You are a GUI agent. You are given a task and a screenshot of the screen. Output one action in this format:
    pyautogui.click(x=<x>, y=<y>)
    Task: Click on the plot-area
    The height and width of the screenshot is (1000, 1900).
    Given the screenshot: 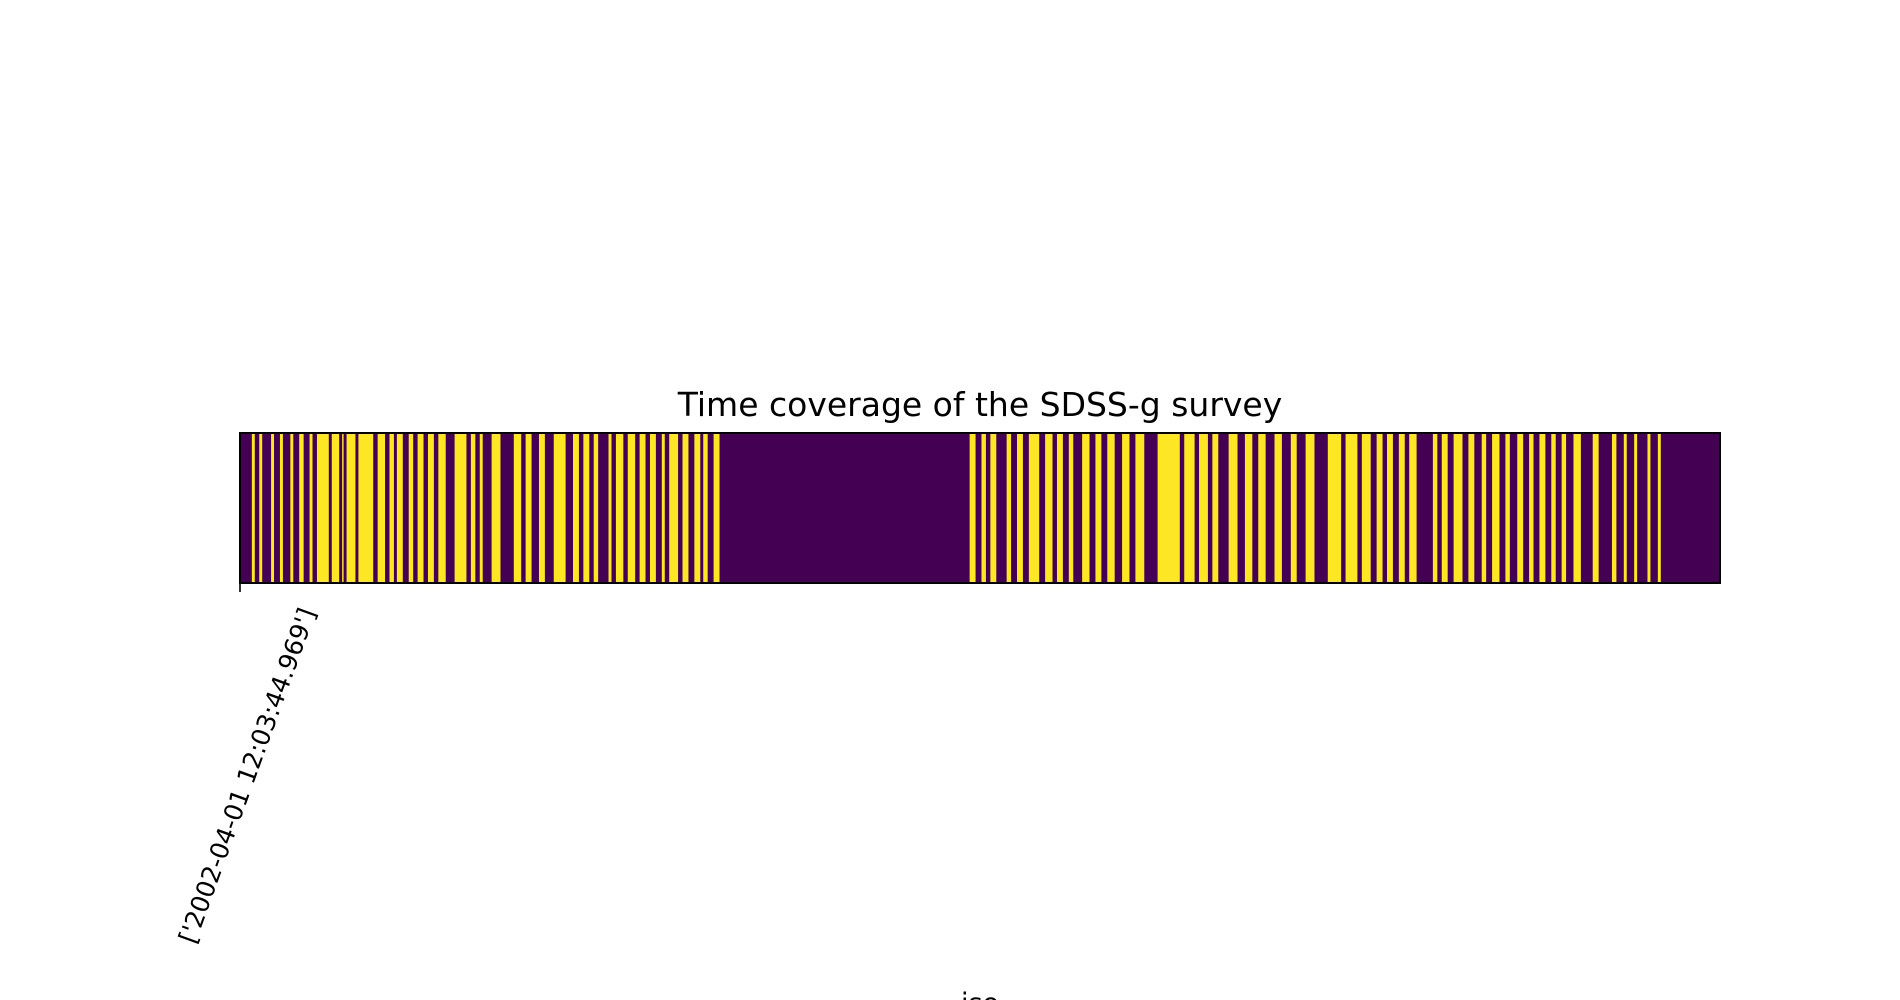 What is the action you would take?
    pyautogui.click(x=980, y=508)
    